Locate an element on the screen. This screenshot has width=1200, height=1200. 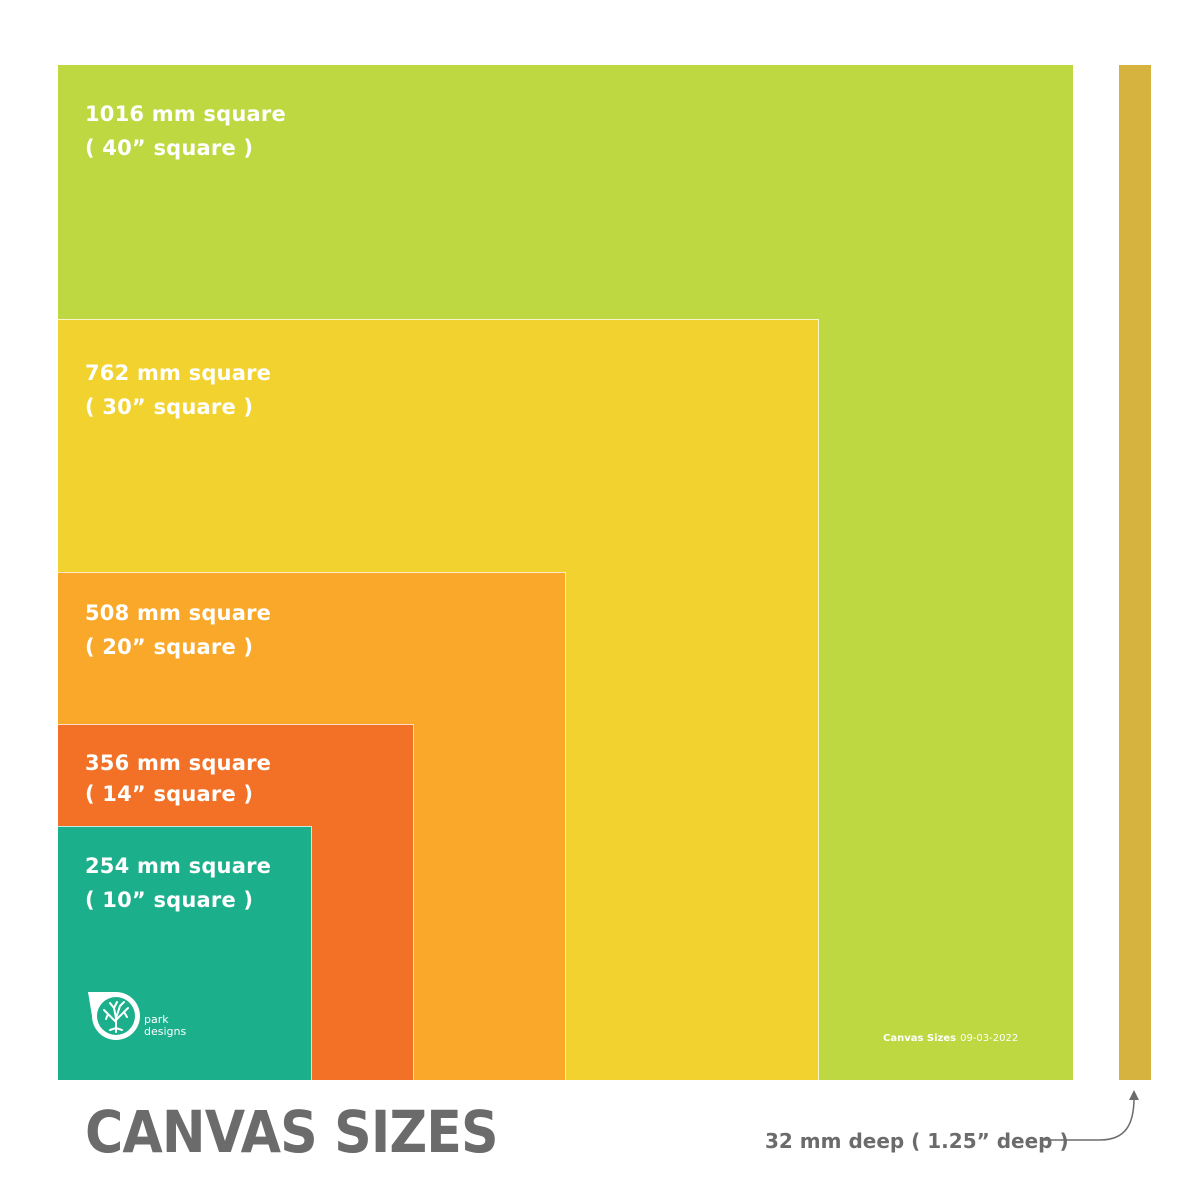
label-14: 356 mm square ( 14” square ) is located at coordinates (178, 779).